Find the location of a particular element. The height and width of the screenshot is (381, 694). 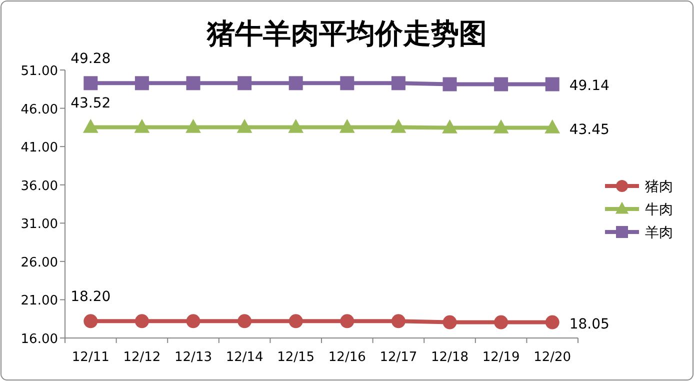

x-tick-label: 12/17 is located at coordinates (399, 357).